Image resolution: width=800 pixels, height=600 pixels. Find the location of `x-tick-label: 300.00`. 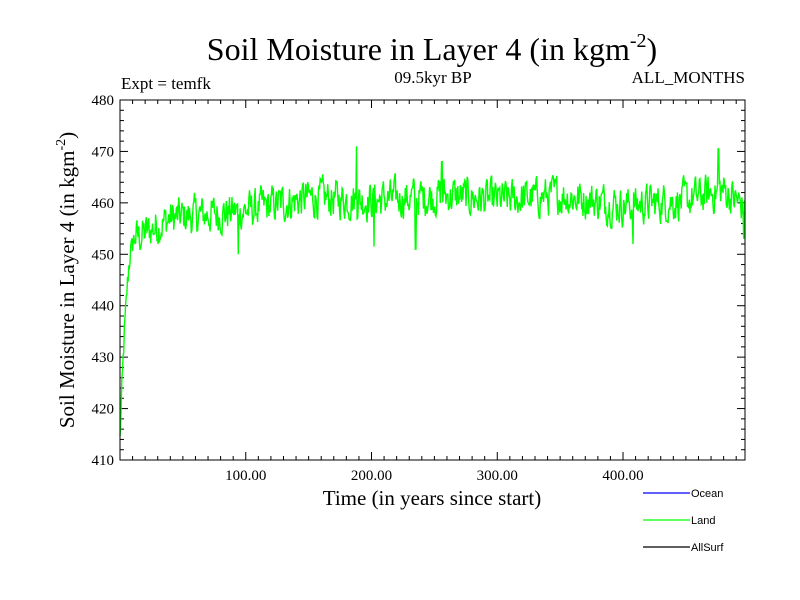

x-tick-label: 300.00 is located at coordinates (497, 476).